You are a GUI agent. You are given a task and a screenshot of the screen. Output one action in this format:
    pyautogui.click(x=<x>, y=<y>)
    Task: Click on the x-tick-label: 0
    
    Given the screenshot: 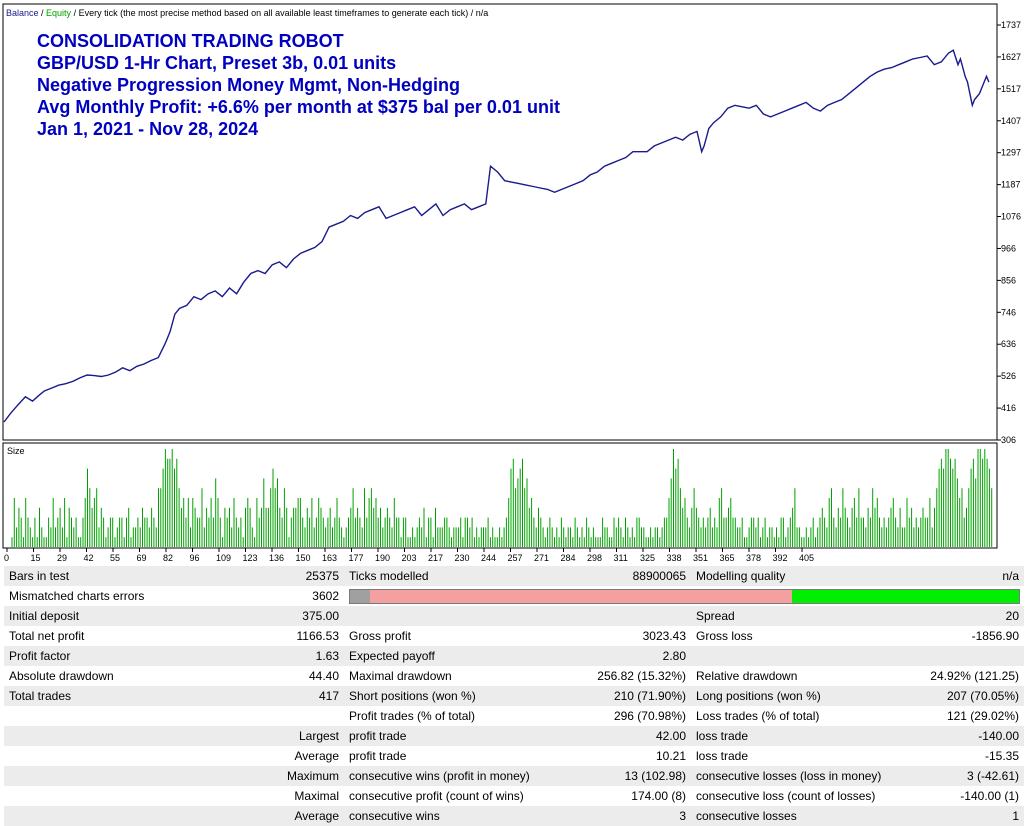 What is the action you would take?
    pyautogui.click(x=6, y=558)
    